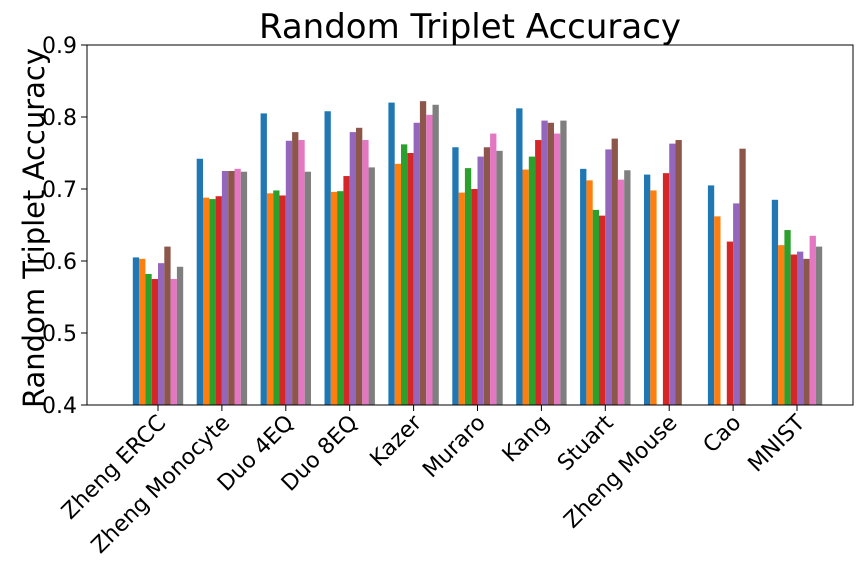 The image size is (864, 576). What do you see at coordinates (470, 27) in the screenshot?
I see `chart-title: Random Triplet Accuracy` at bounding box center [470, 27].